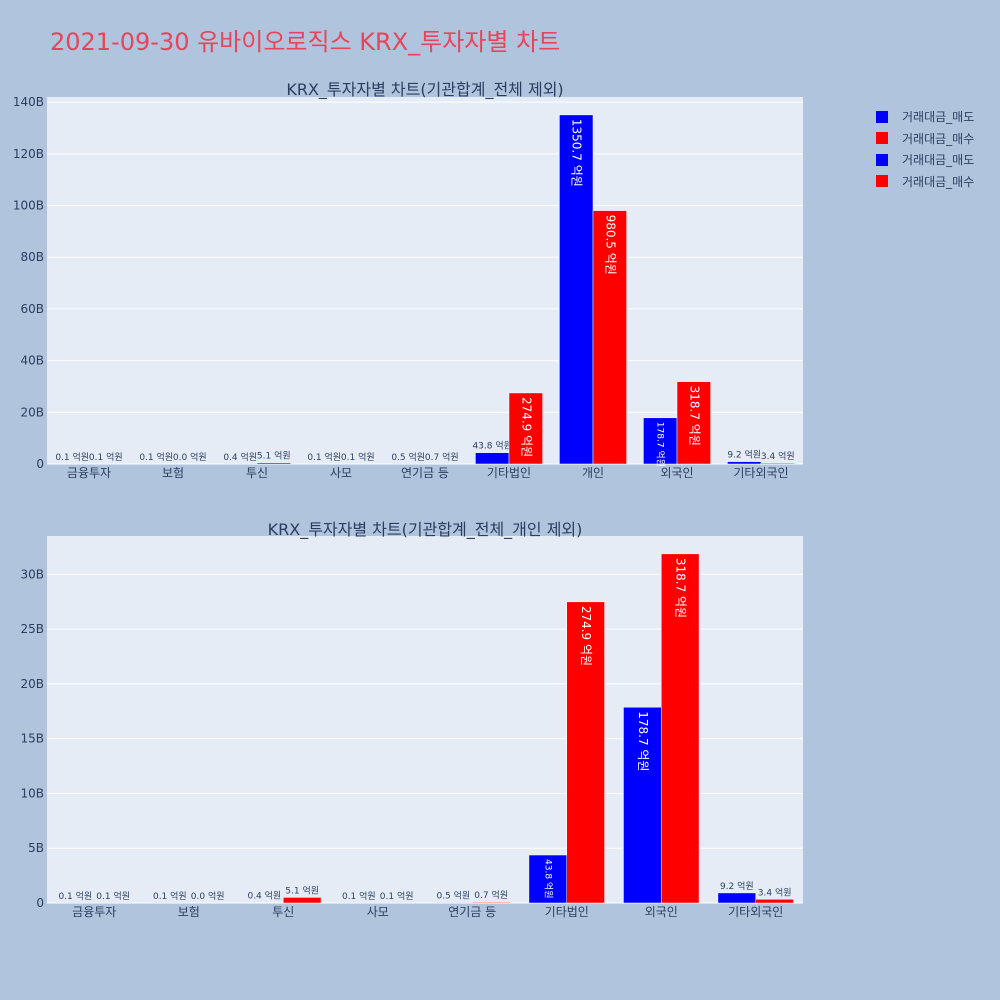  What do you see at coordinates (425, 530) in the screenshot?
I see `chart-title: KRX_투자자별 차트(기관합계_전체_개인 제외)` at bounding box center [425, 530].